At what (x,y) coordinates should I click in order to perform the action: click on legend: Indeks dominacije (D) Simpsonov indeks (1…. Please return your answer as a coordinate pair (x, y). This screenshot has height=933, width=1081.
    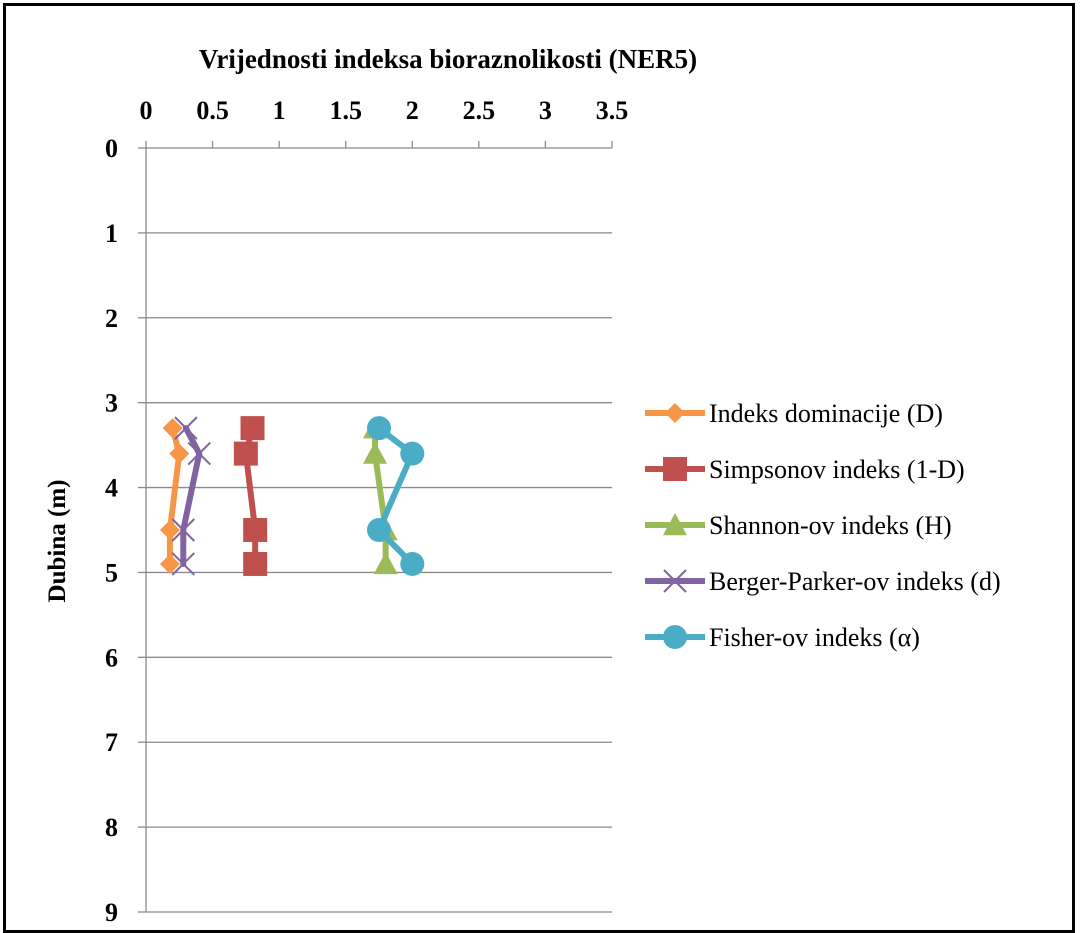
    Looking at the image, I should click on (823, 525).